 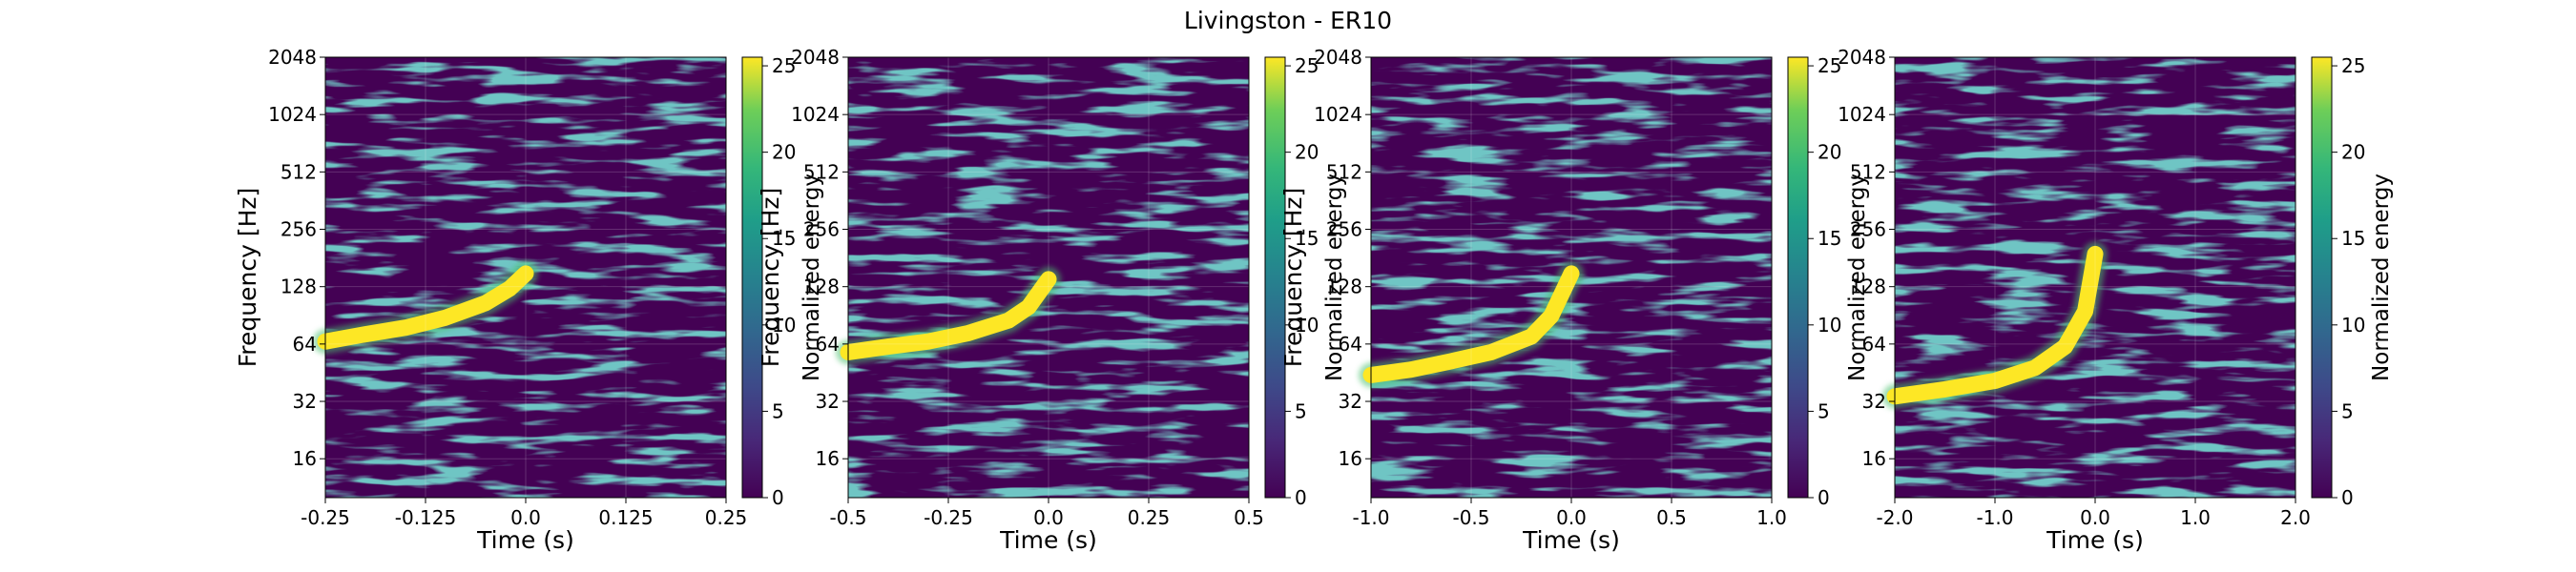 What do you see at coordinates (425, 517) in the screenshot?
I see `x-tick-label: -0.125` at bounding box center [425, 517].